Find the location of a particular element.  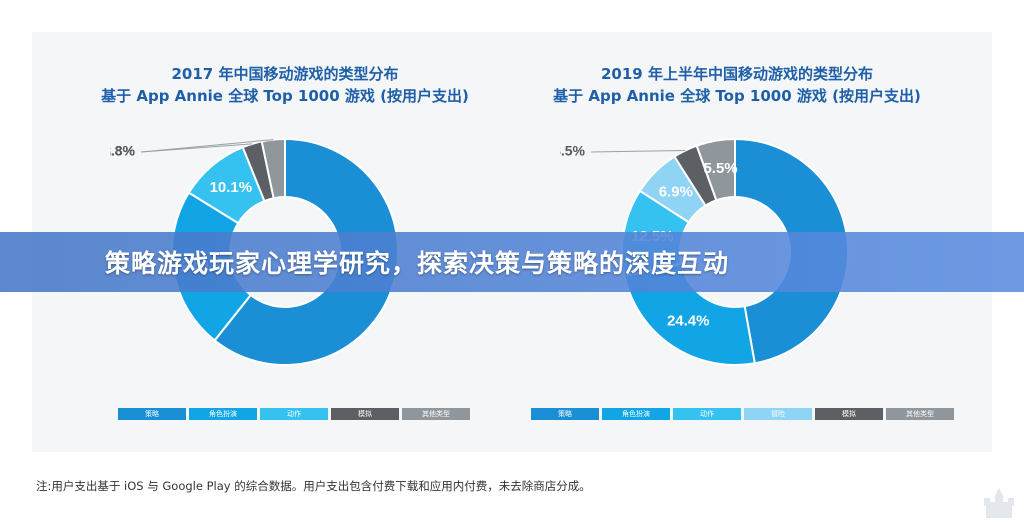

data-label-动作: 10.1% is located at coordinates (231, 187).